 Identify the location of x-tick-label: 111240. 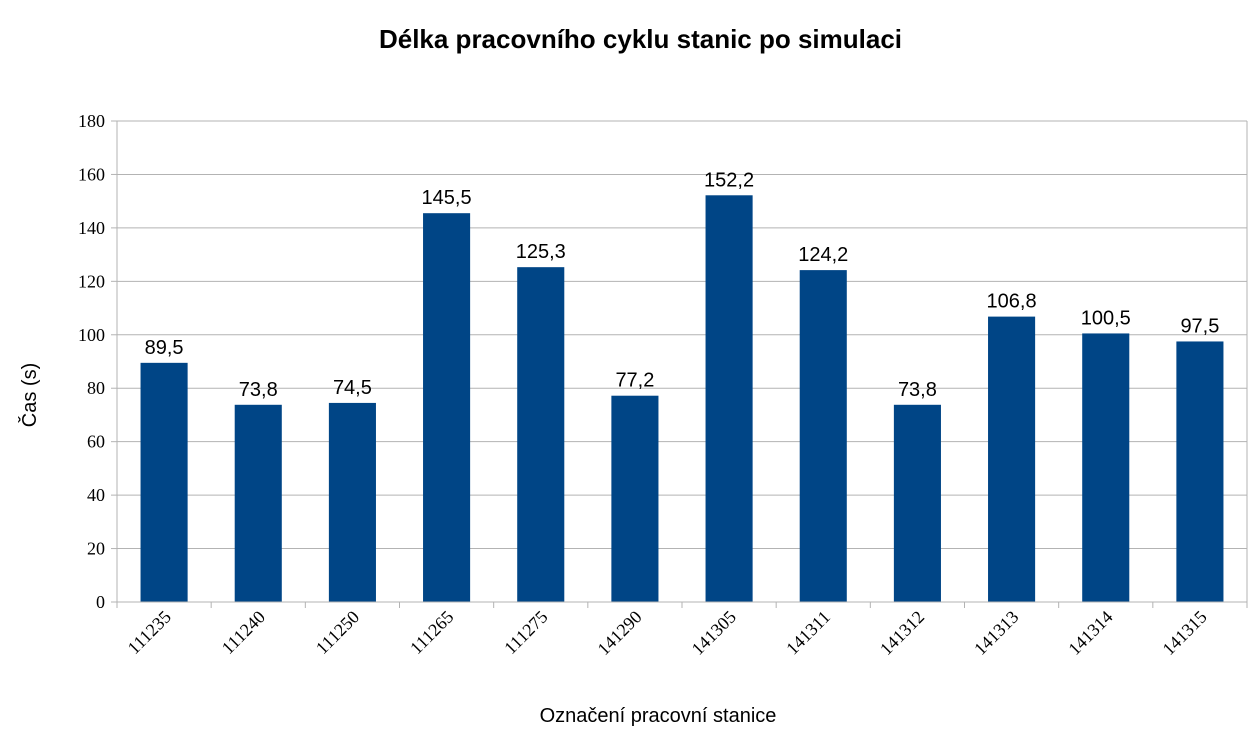
(243, 632).